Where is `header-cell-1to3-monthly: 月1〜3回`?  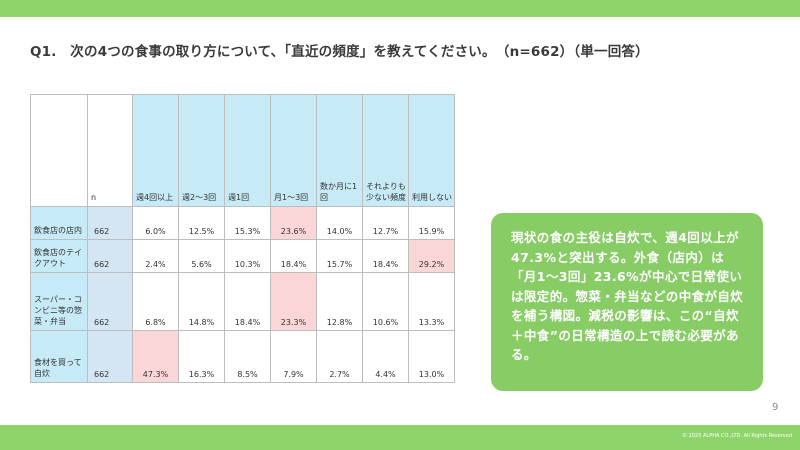 header-cell-1to3-monthly: 月1〜3回 is located at coordinates (293, 150).